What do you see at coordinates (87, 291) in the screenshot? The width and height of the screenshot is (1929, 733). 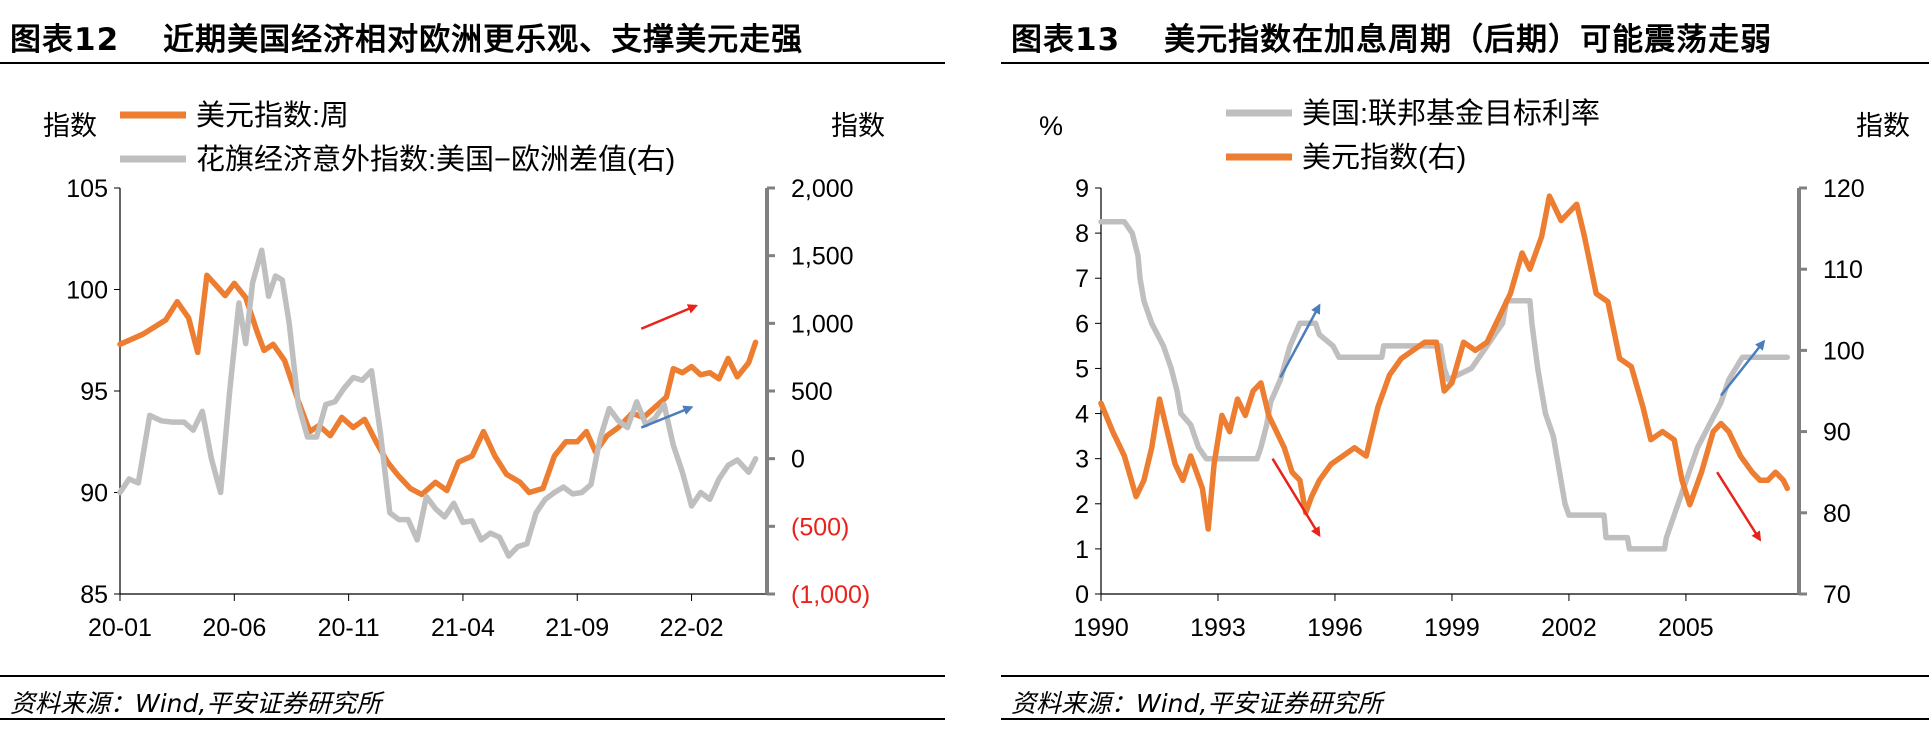 I see `left-tick-label: 100` at bounding box center [87, 291].